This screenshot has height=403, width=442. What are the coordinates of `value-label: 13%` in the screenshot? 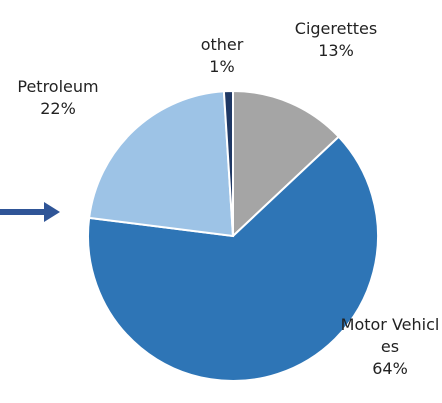 It's located at (336, 50).